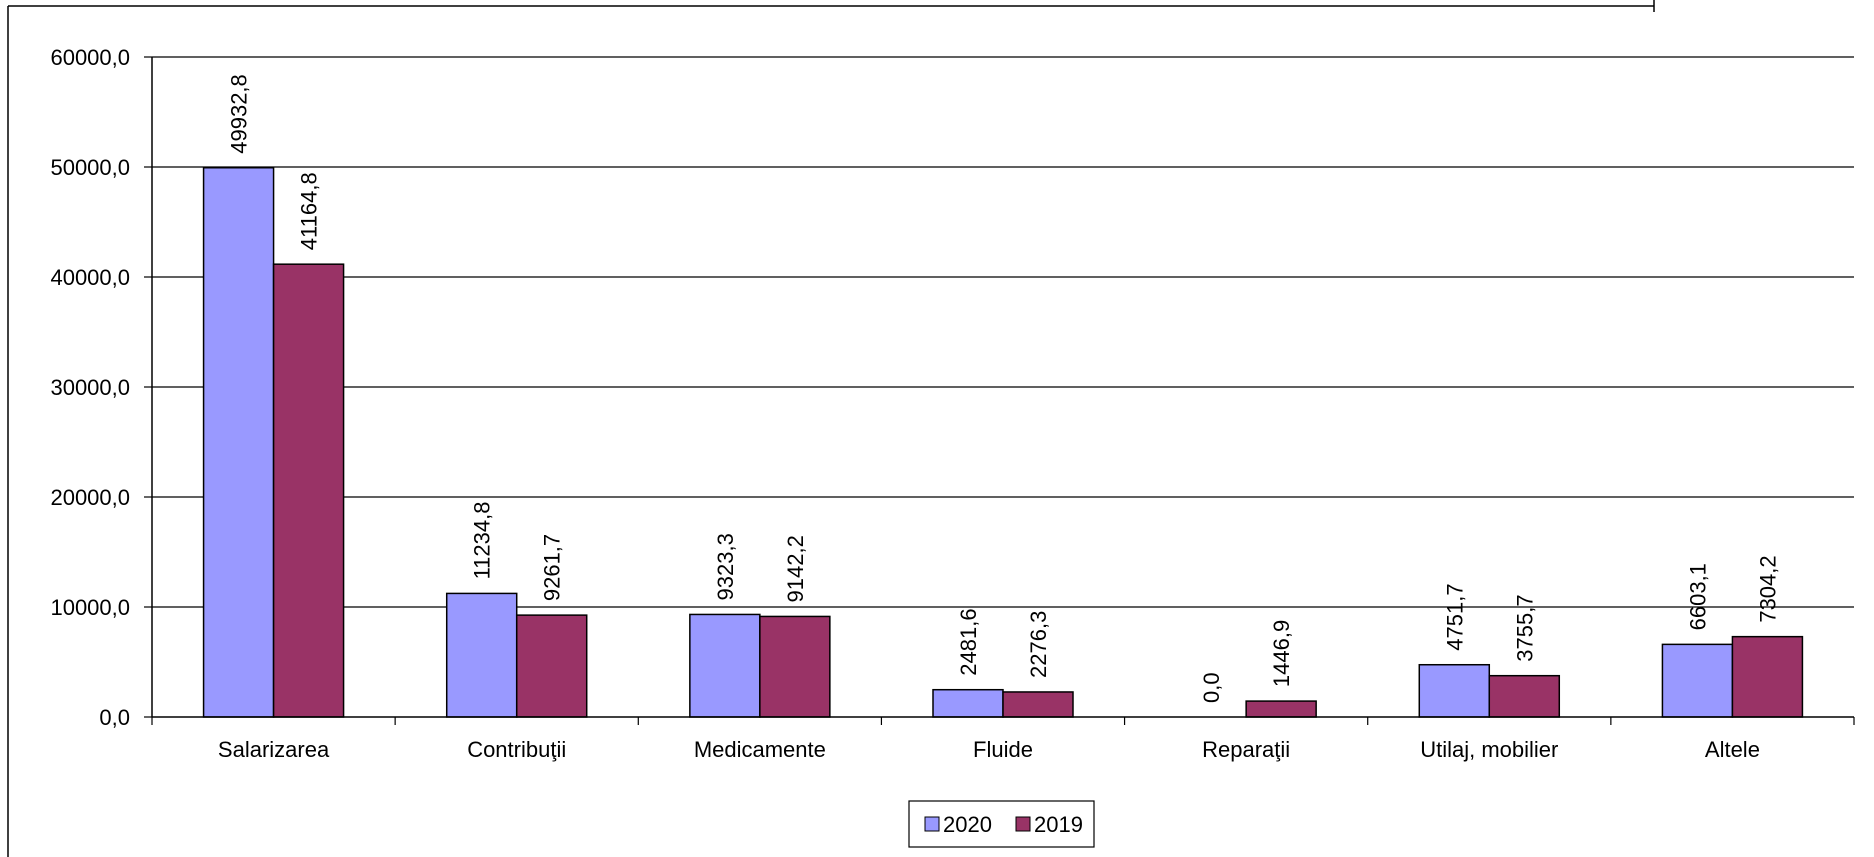 This screenshot has height=857, width=1874. What do you see at coordinates (552, 567) in the screenshot?
I see `data-label-2019: 9261,7` at bounding box center [552, 567].